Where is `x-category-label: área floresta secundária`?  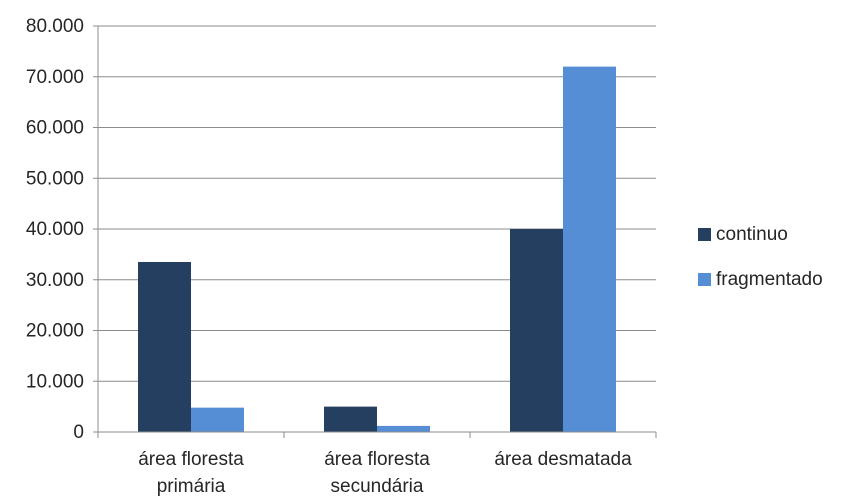 x-category-label: área floresta secundária is located at coordinates (377, 473).